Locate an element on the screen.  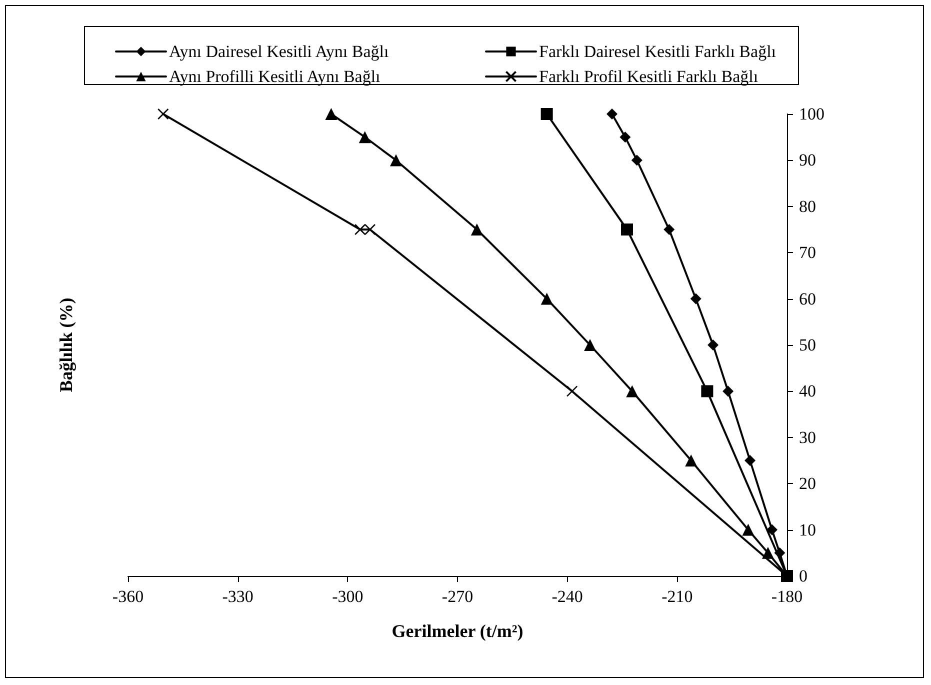
y-tick-label: 50 is located at coordinates (807, 345).